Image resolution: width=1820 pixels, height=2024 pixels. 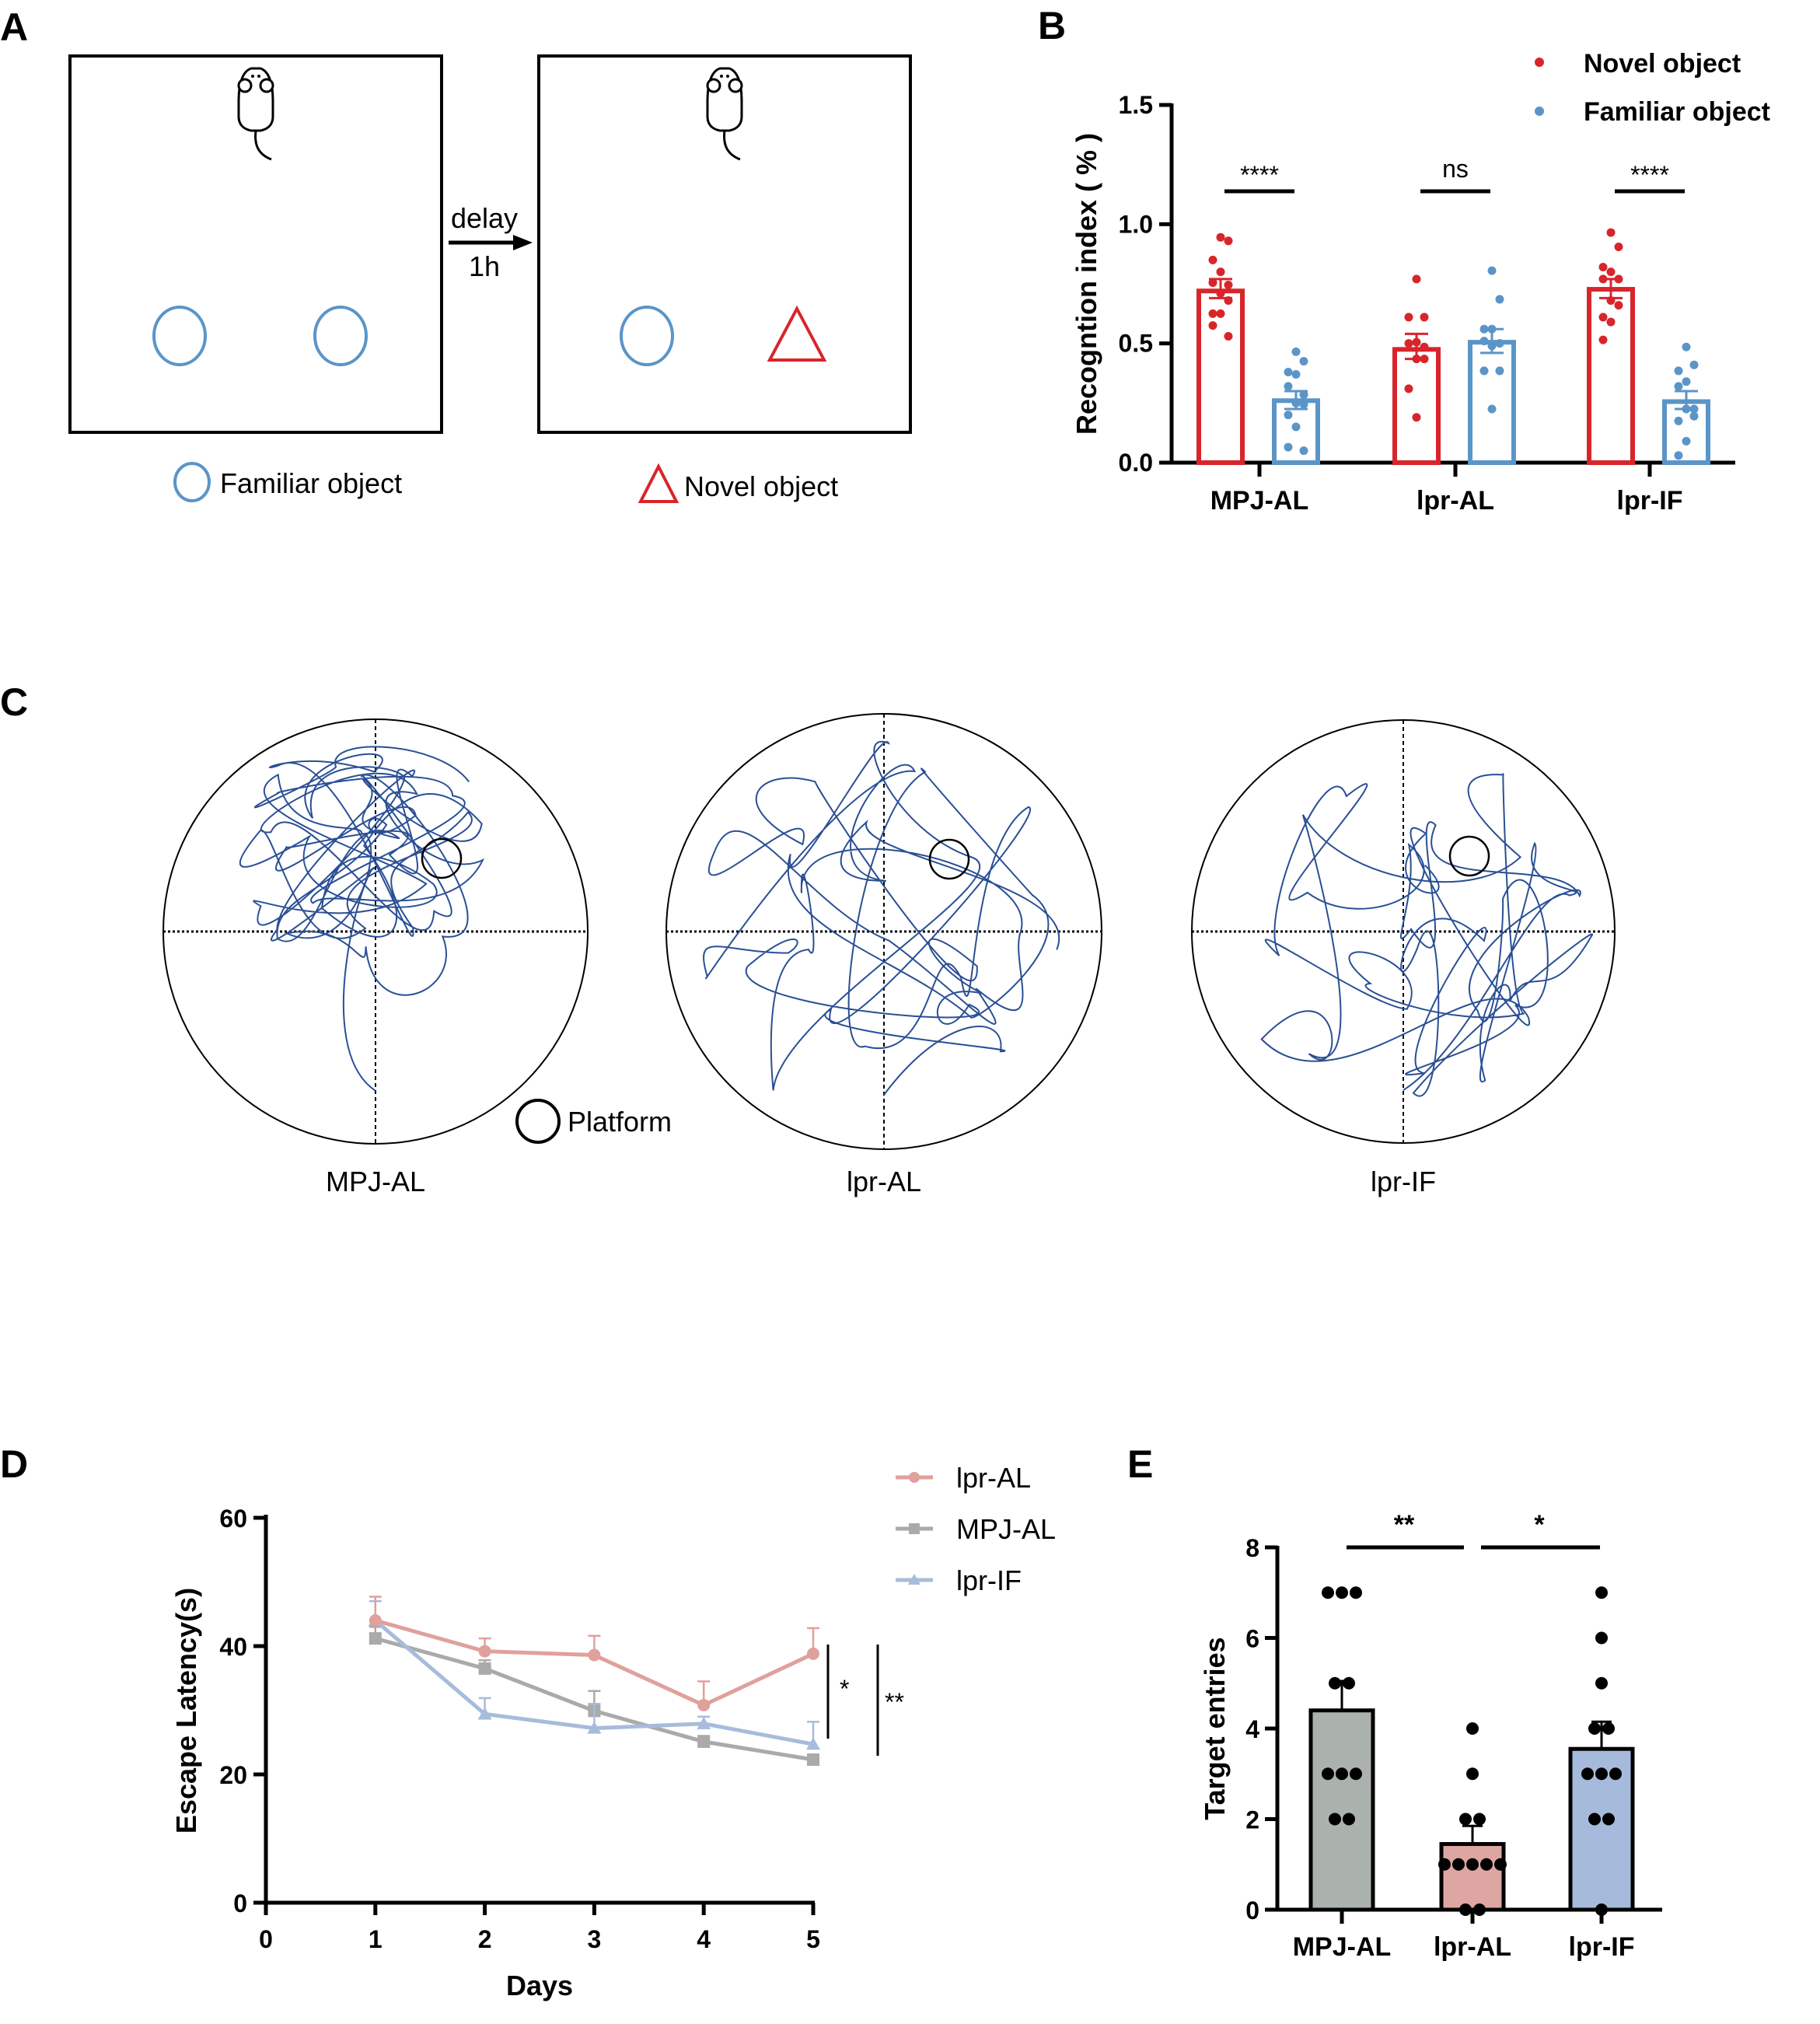 What do you see at coordinates (761, 486) in the screenshot?
I see `legend-novel-label: Novel object` at bounding box center [761, 486].